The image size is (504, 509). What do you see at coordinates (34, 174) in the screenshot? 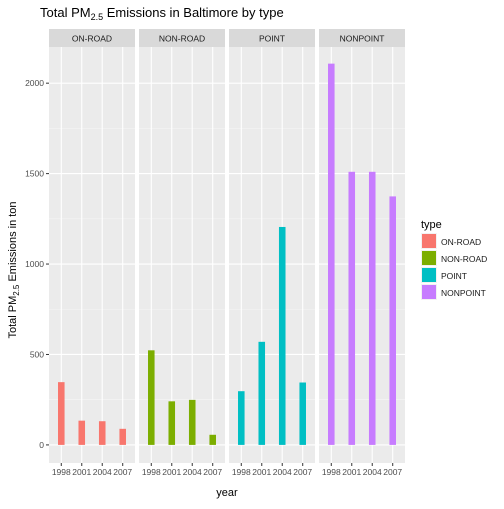
I see `y-tick-label: 1500` at bounding box center [34, 174].